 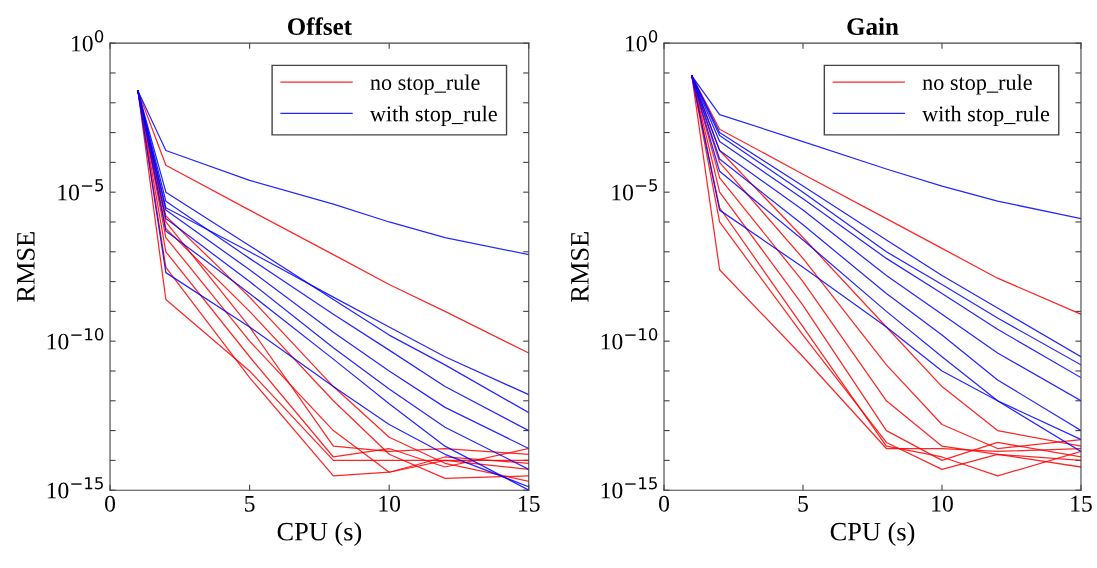 I want to click on chart-title: Gain, so click(x=873, y=26).